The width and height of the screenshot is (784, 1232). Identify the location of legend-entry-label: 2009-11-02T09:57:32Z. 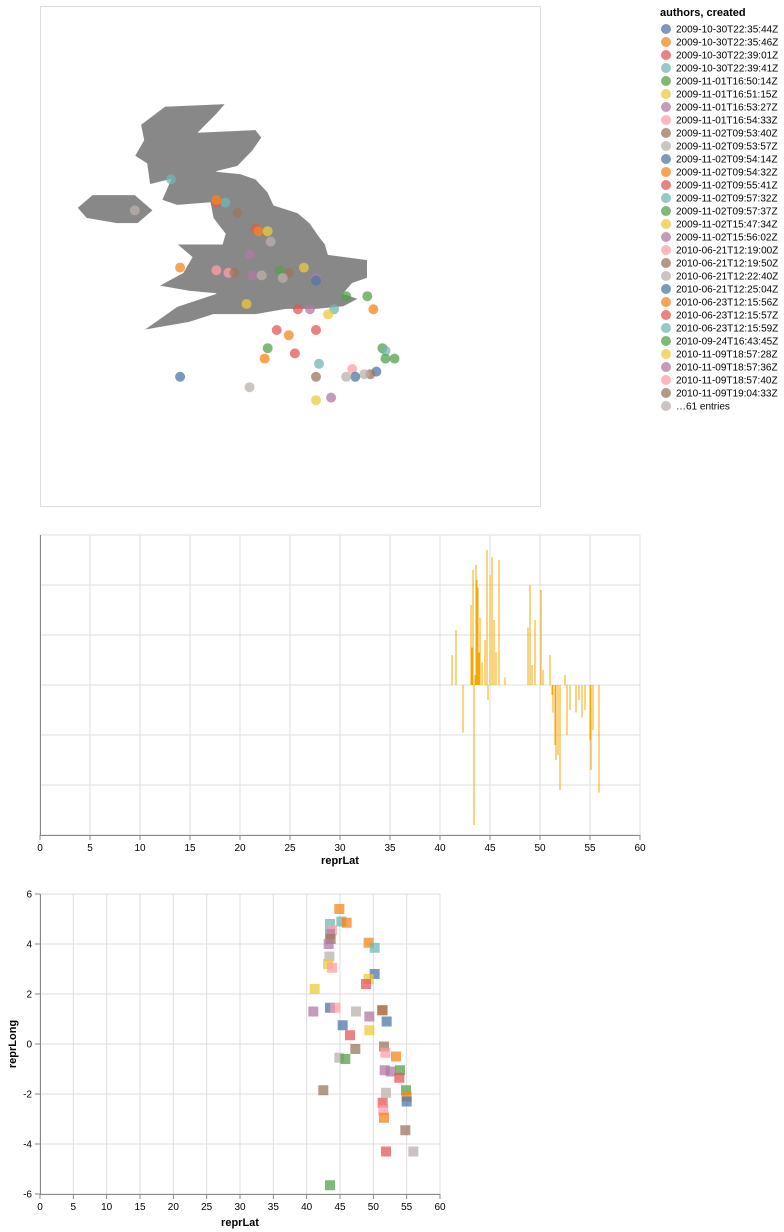
(727, 199).